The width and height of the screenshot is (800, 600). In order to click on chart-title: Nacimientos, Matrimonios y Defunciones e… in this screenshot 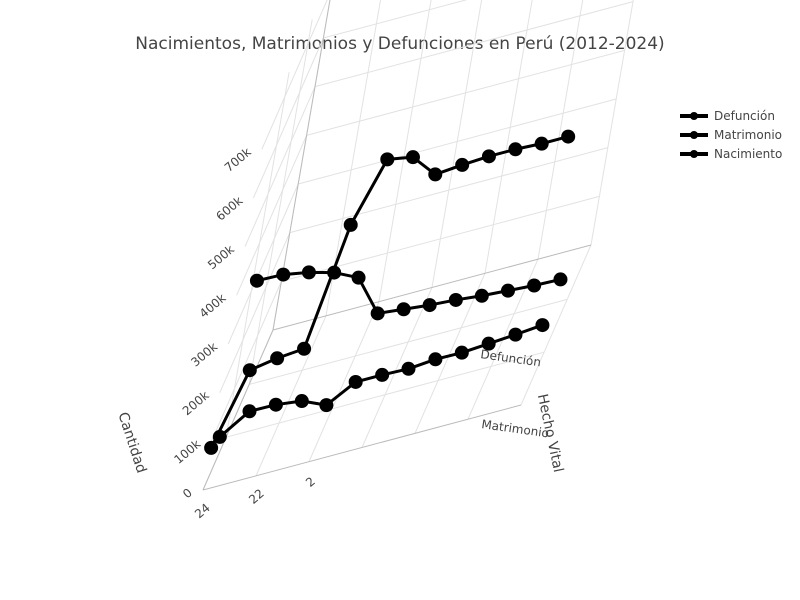, I will do `click(400, 44)`.